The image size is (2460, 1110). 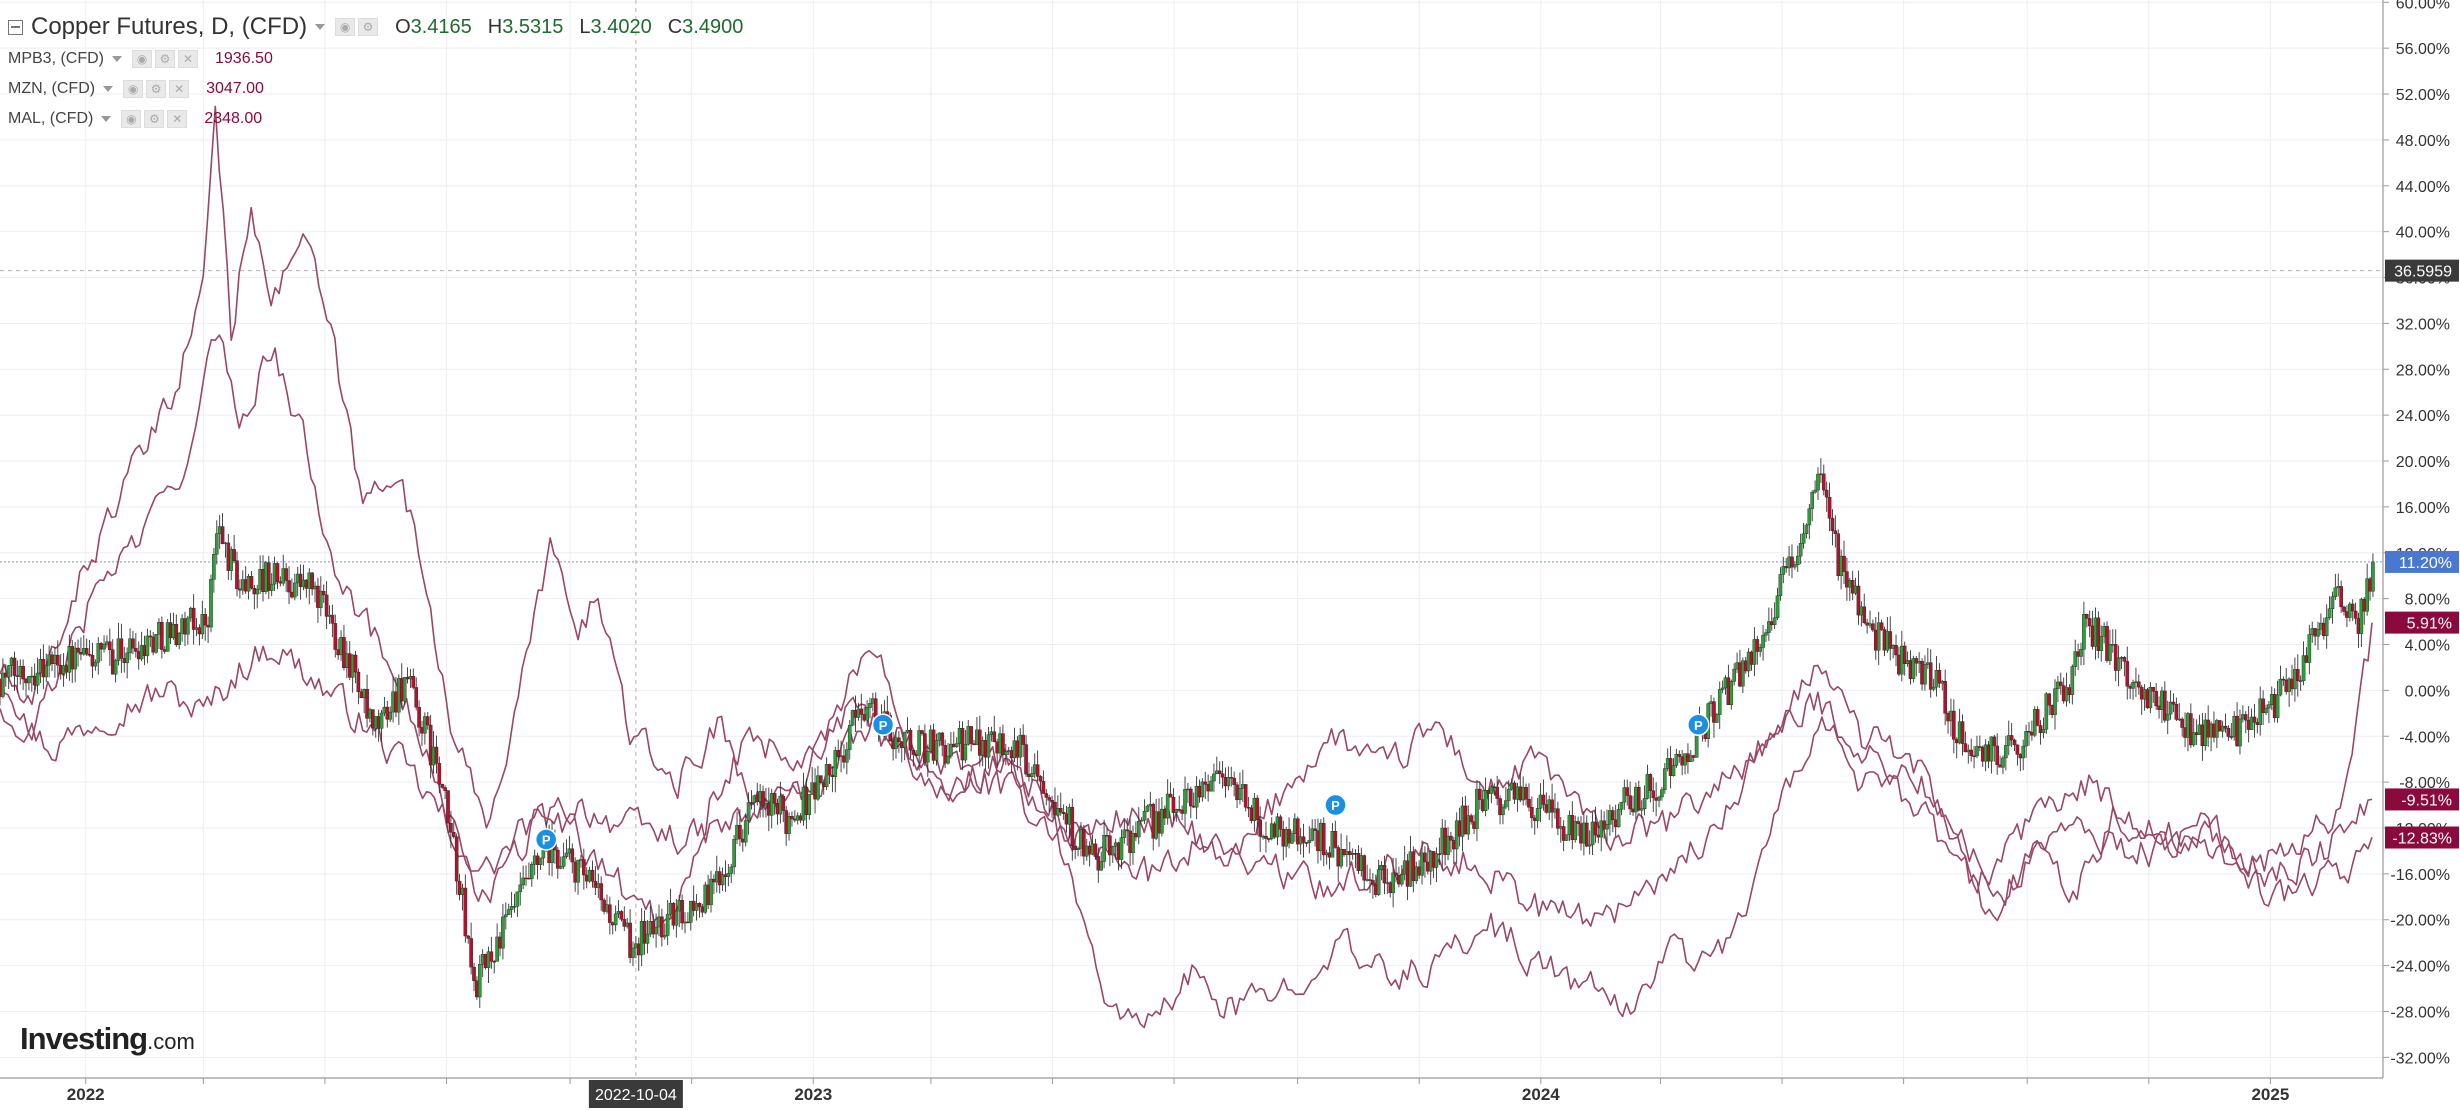 I want to click on y-tick-label: -8.00%, so click(x=2424, y=783).